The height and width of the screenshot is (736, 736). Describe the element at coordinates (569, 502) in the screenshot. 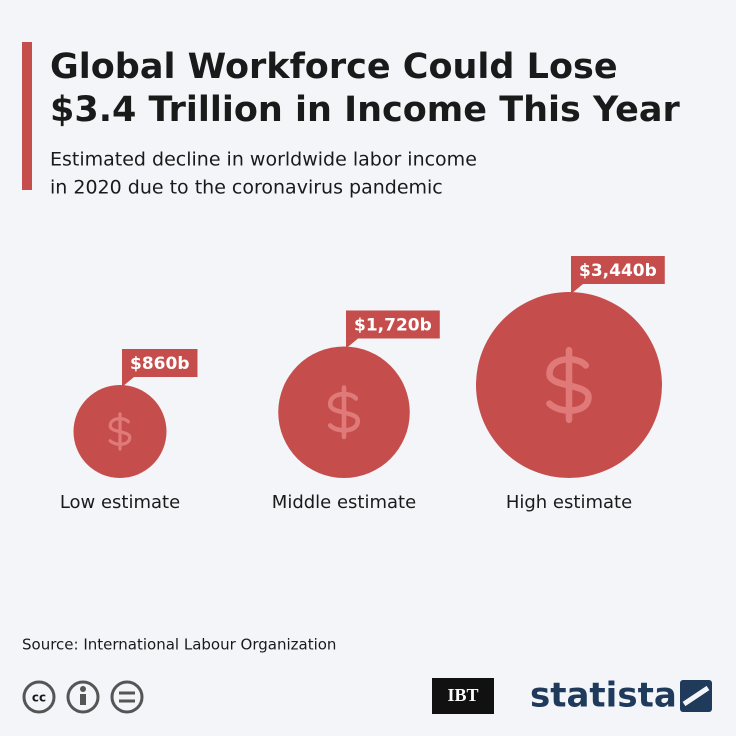

I see `category-label: High estimate` at that location.